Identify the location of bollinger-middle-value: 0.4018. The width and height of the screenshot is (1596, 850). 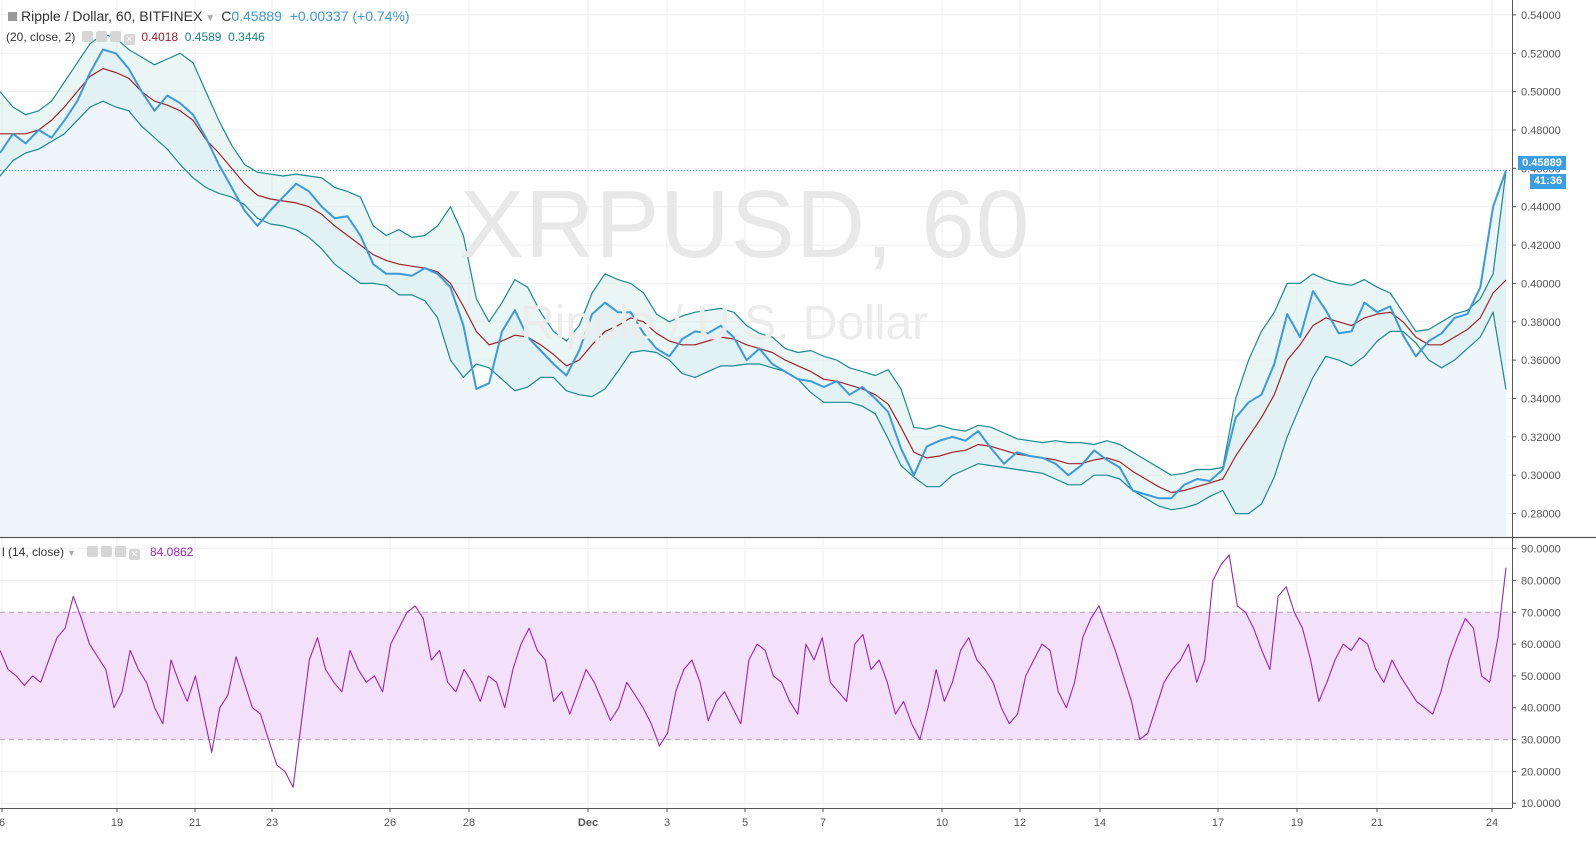
(160, 37).